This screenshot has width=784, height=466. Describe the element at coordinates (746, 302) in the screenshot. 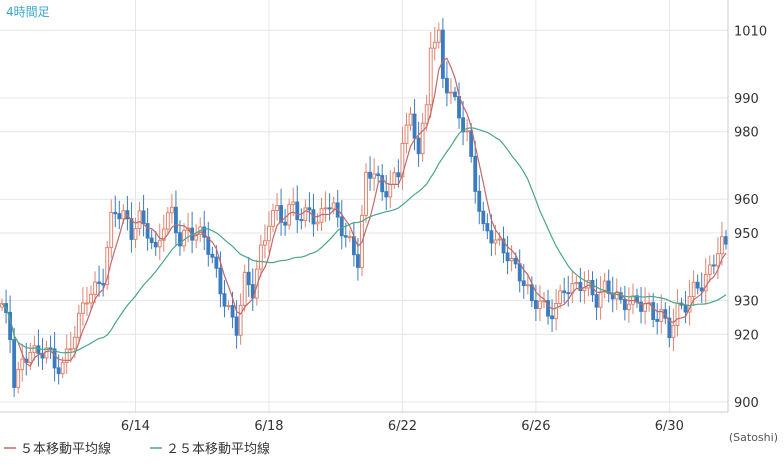

I see `y-tick-label: 930` at that location.